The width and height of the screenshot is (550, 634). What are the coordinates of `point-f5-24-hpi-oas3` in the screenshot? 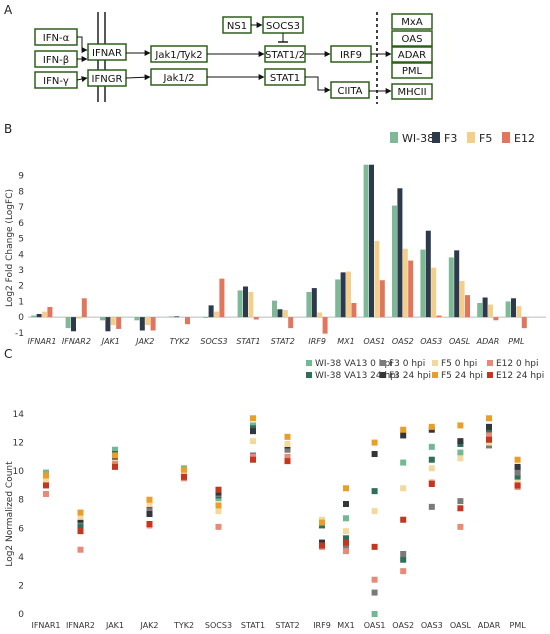 It's located at (431, 426).